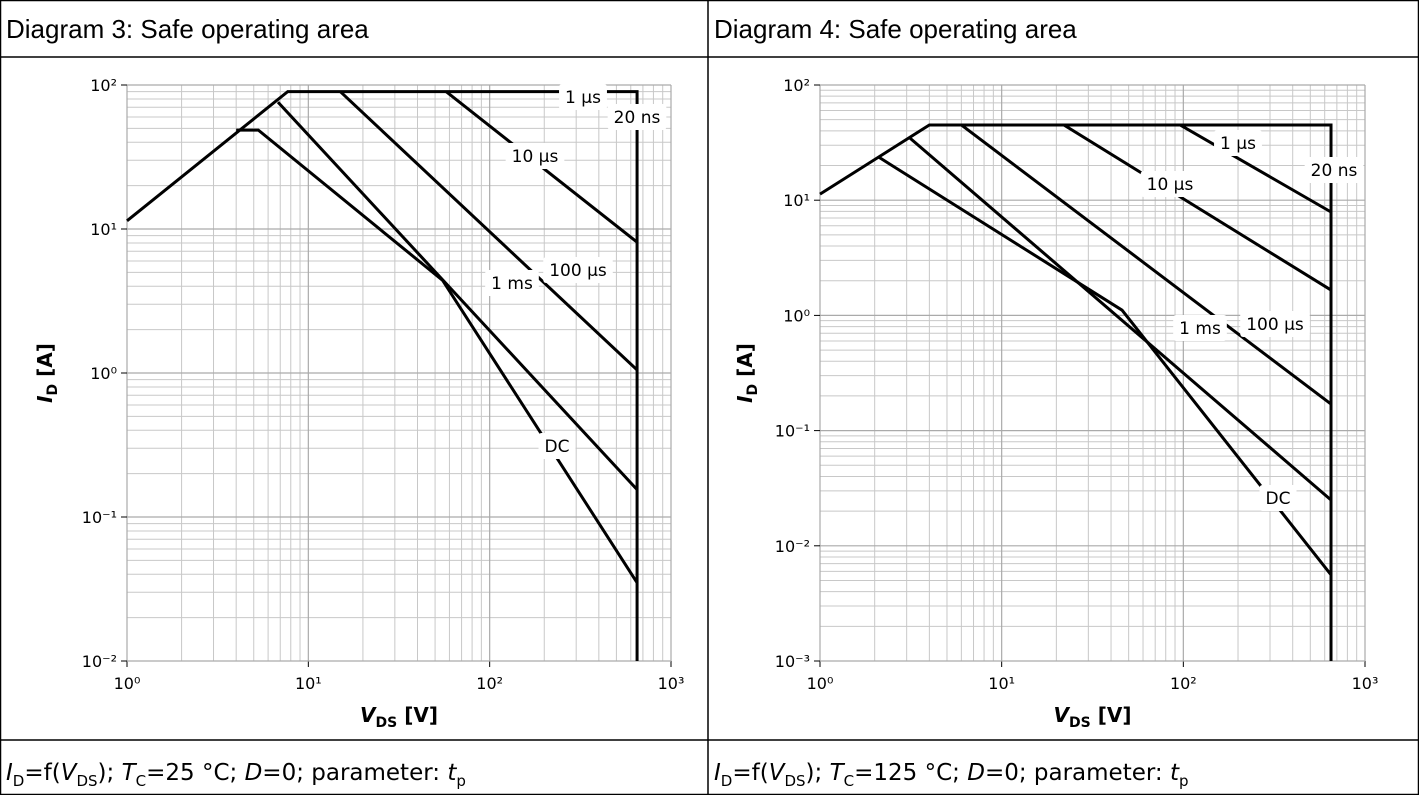  I want to click on caption: ID=f(VDS); TC=125 °C; D=0; parameter: tp, so click(951, 775).